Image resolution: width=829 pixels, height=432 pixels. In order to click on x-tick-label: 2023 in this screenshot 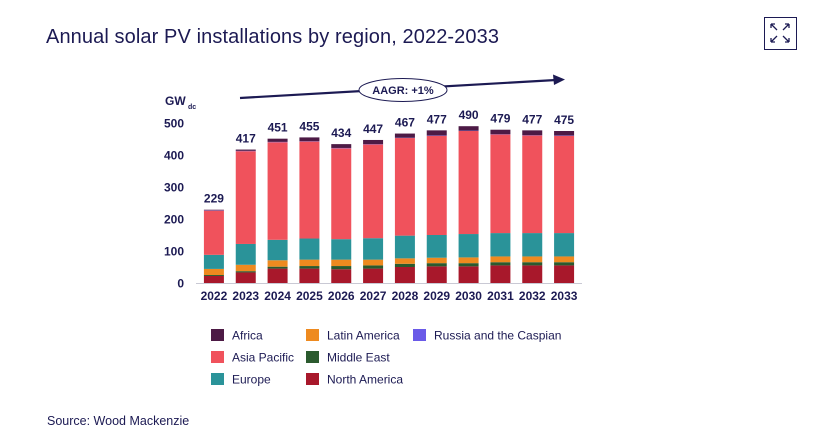, I will do `click(245, 296)`.